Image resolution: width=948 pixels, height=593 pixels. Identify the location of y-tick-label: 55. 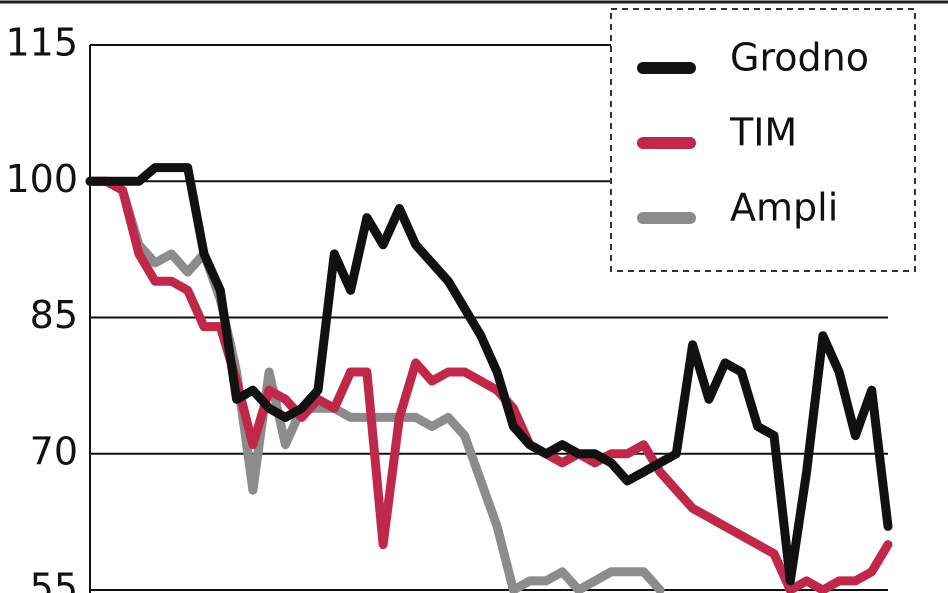
(54, 579).